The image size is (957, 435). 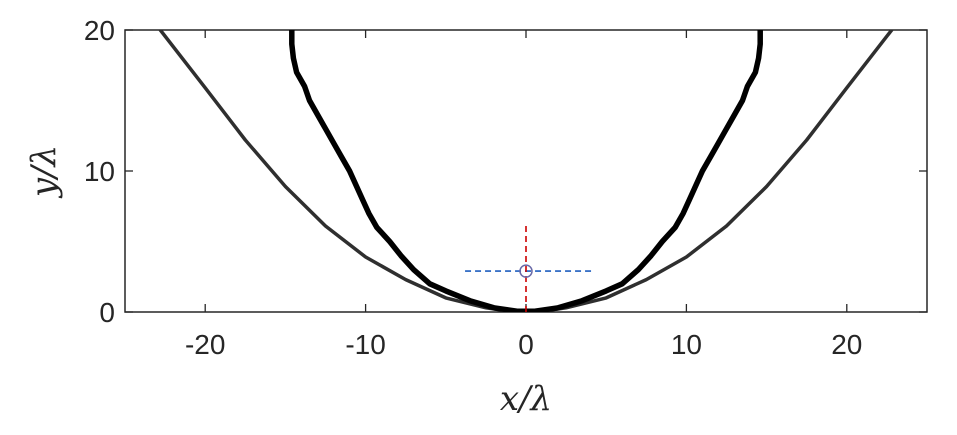 I want to click on x-tick-label: 10, so click(x=686, y=344).